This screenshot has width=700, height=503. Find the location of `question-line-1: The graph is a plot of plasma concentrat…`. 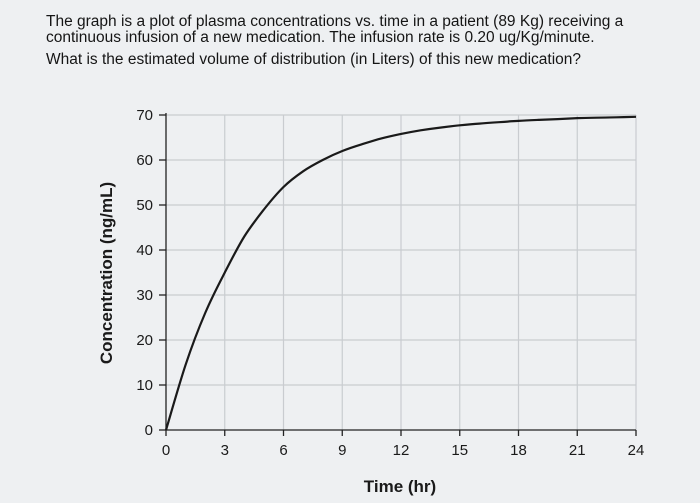

question-line-1: The graph is a plot of plasma concentrat… is located at coordinates (335, 21).